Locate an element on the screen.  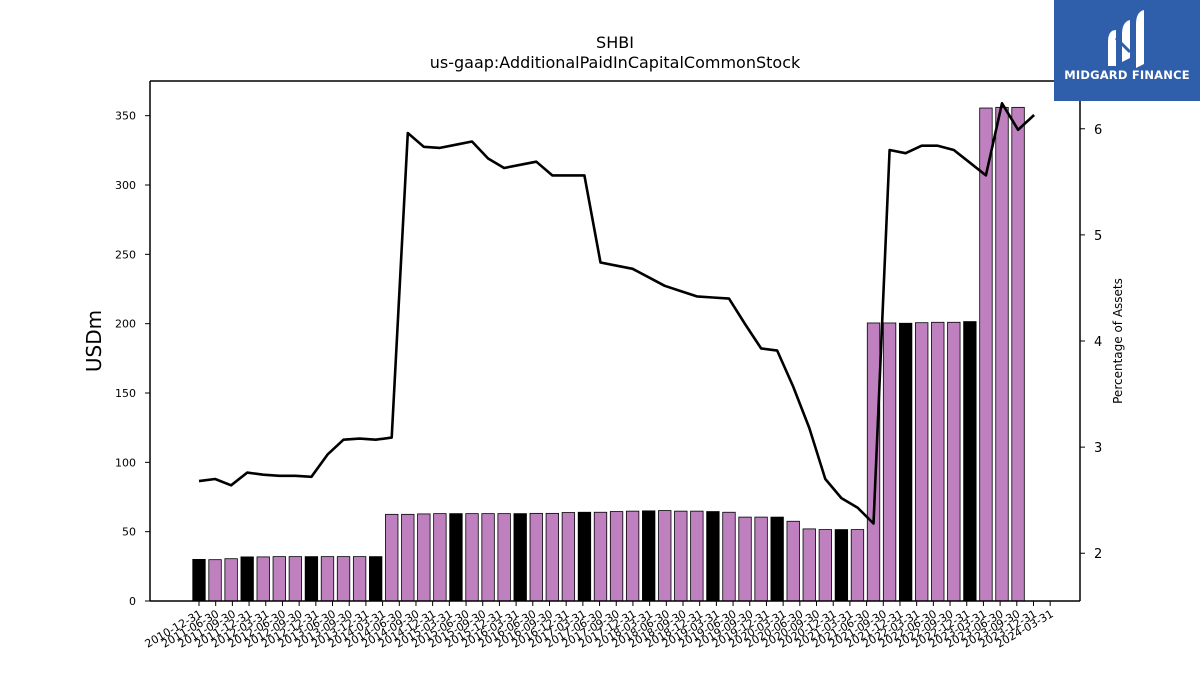
y2-axis-label: Percentage of Assets is located at coordinates (1118, 341).